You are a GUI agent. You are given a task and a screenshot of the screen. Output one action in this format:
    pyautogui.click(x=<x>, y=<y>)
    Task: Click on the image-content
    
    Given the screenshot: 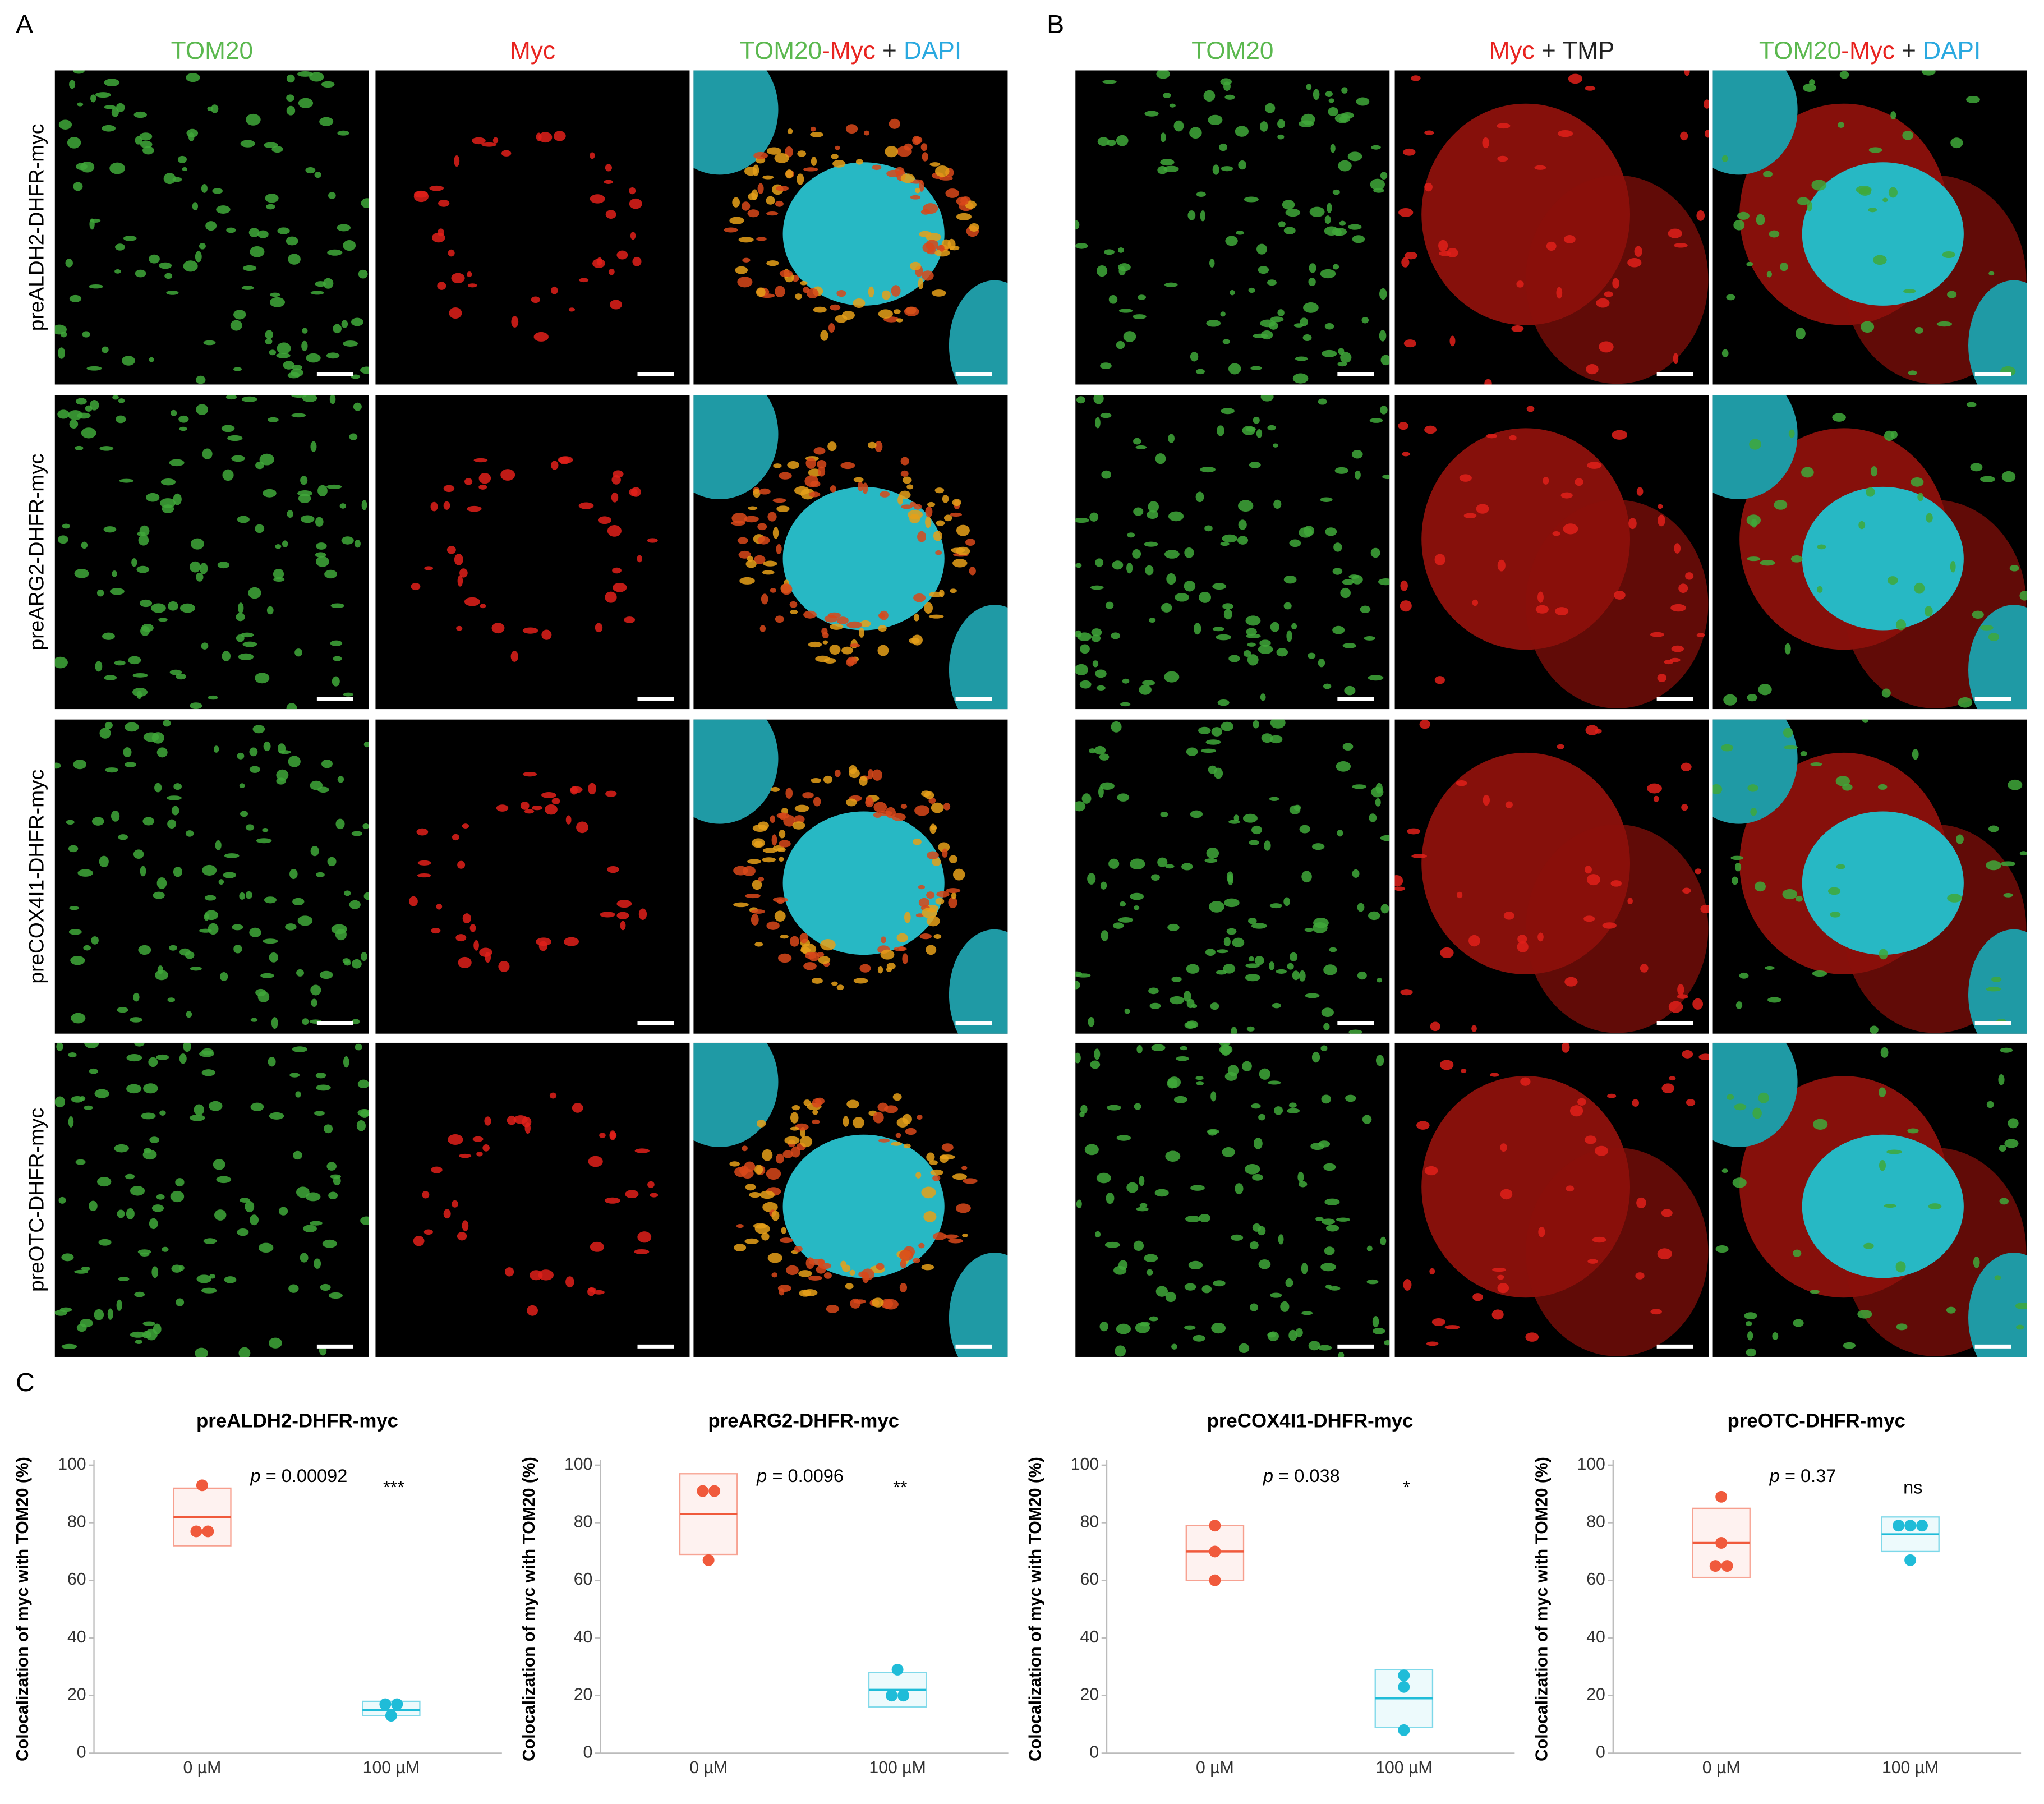 What is the action you would take?
    pyautogui.click(x=1870, y=227)
    